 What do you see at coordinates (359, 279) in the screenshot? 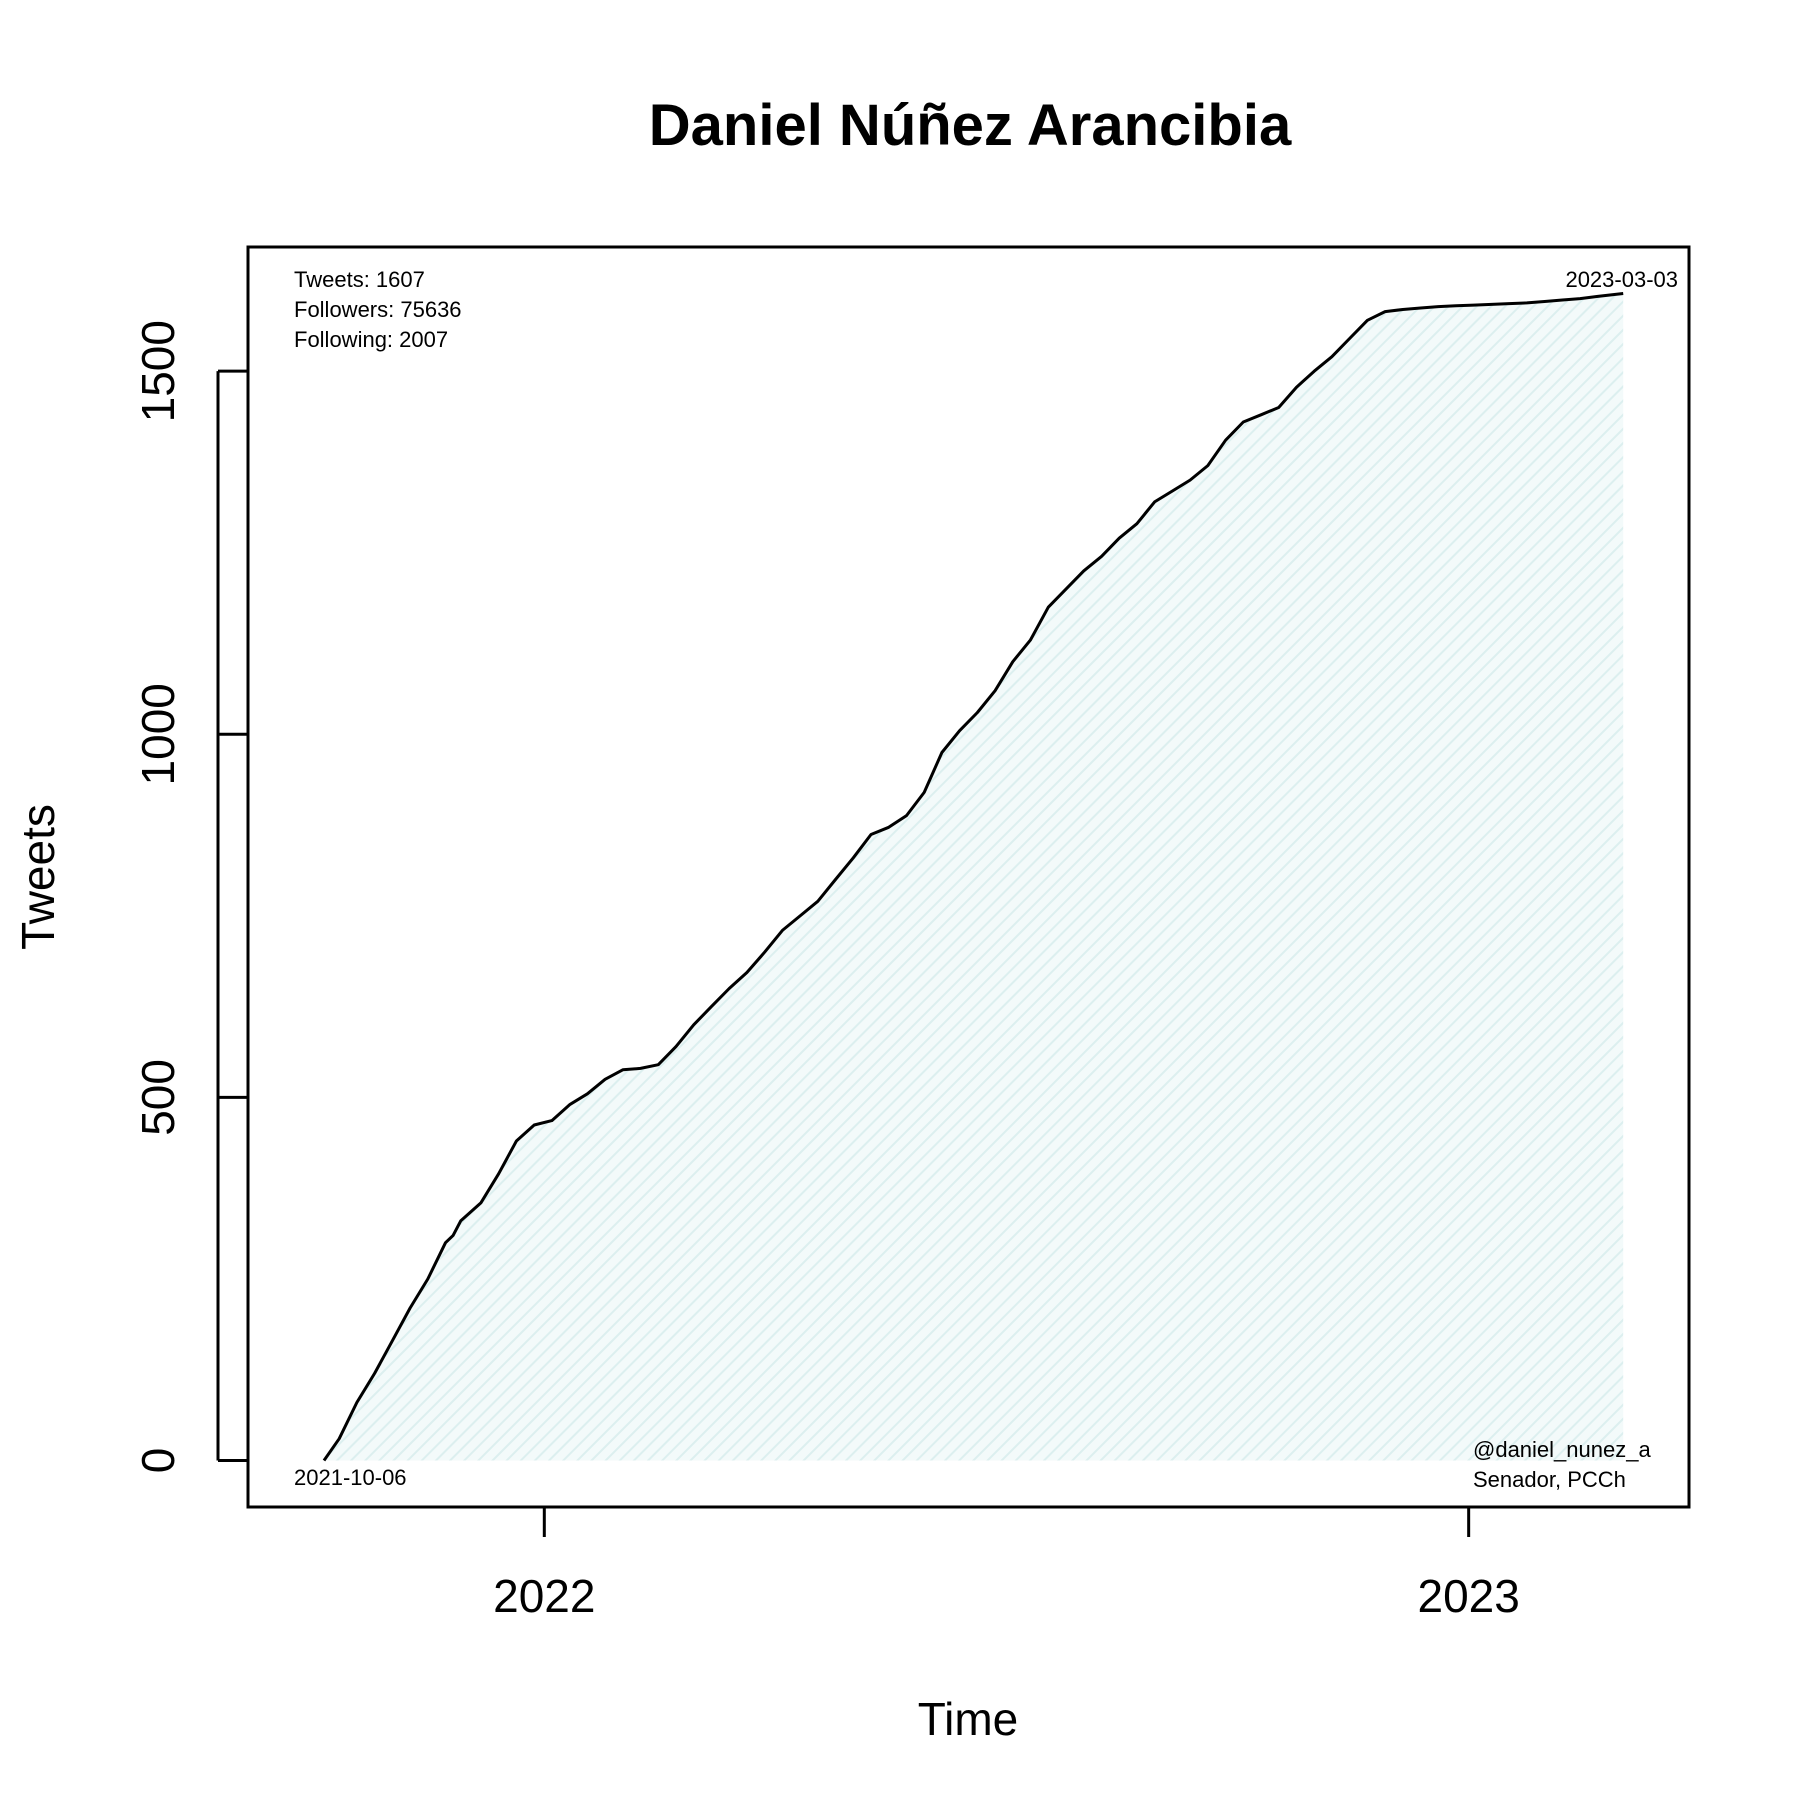
I see `stat-tweets: Tweets: 1607` at bounding box center [359, 279].